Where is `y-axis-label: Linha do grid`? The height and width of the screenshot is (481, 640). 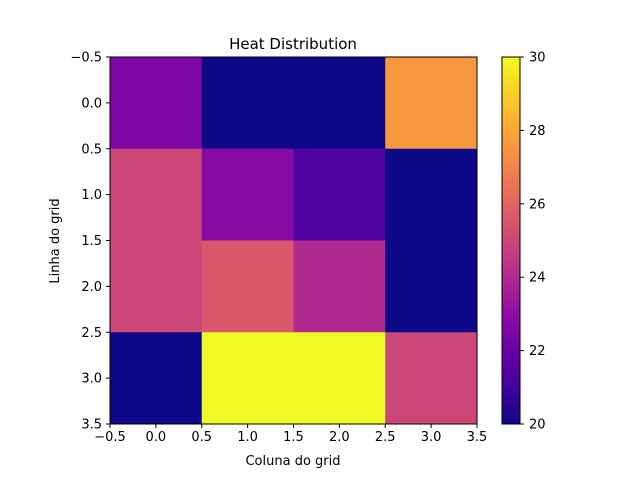
y-axis-label: Linha do grid is located at coordinates (55, 240).